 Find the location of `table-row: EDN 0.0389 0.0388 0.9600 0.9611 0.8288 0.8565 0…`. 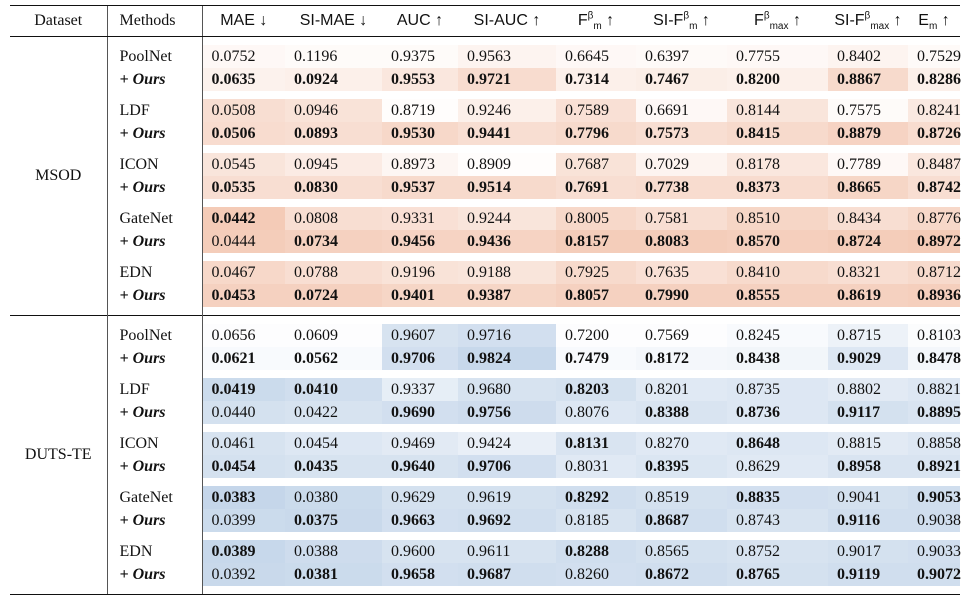

table-row: EDN 0.0389 0.0388 0.9600 0.9611 0.8288 0.8565 0… is located at coordinates (485, 551).